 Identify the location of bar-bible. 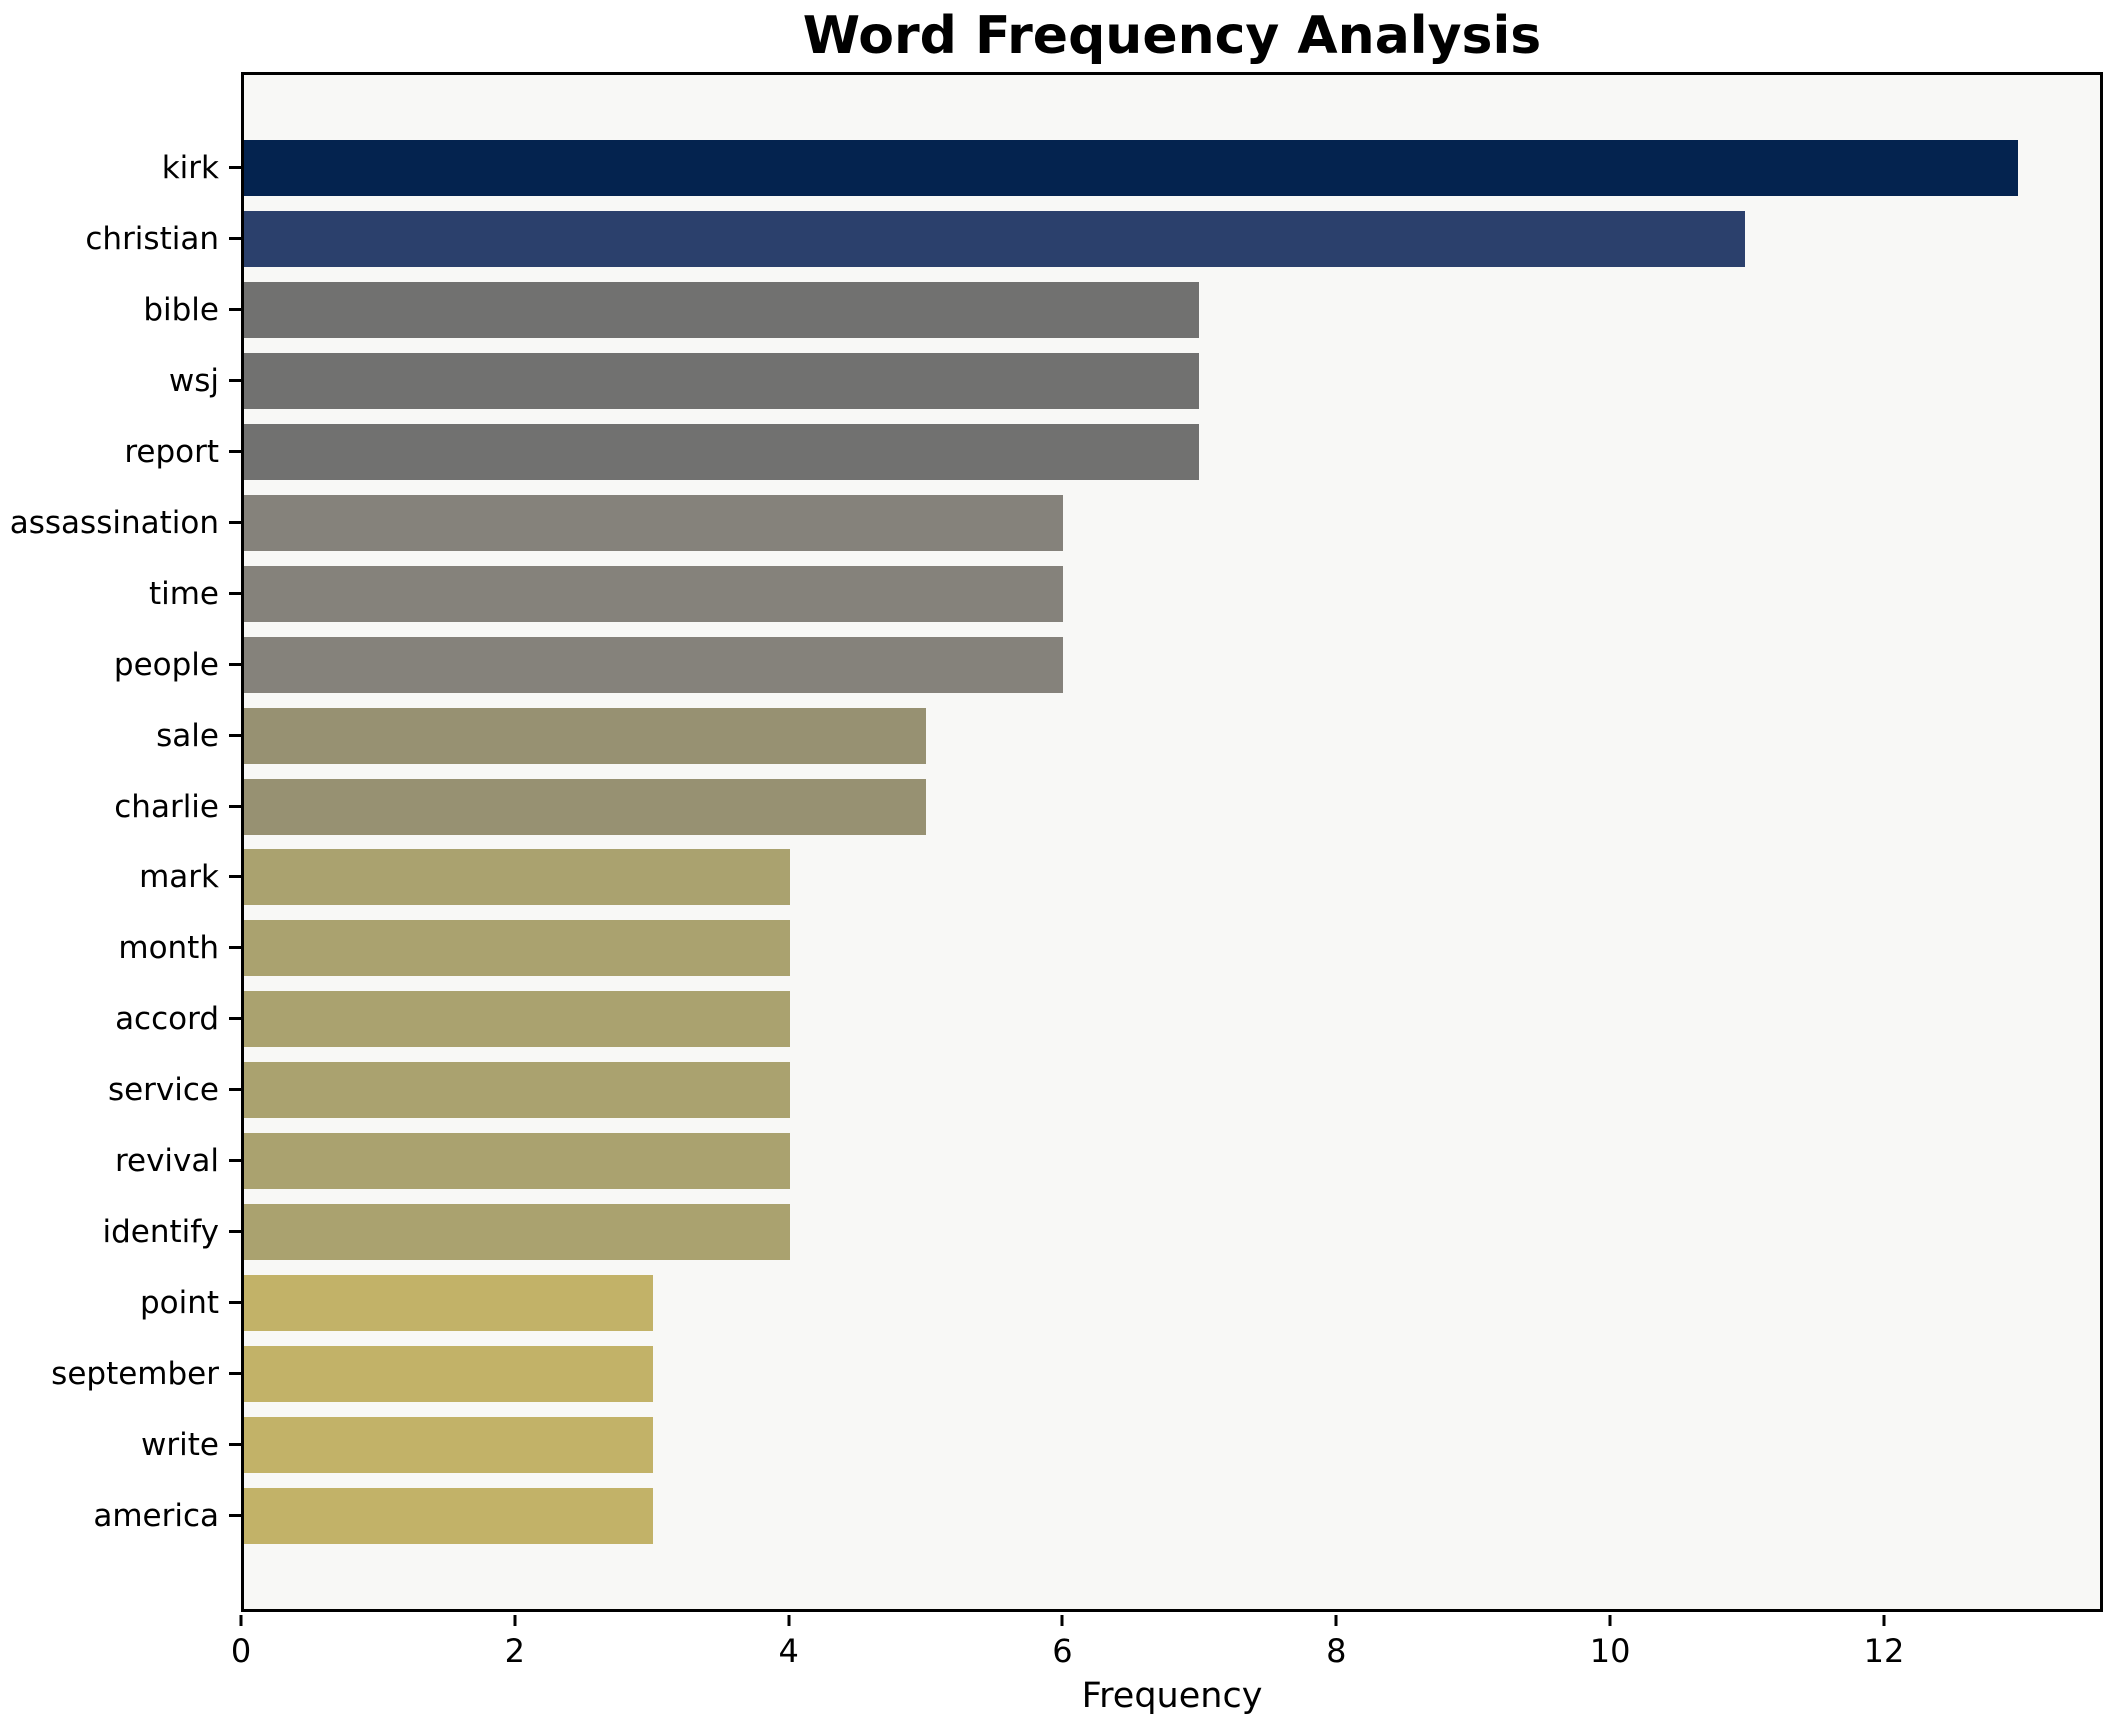
(722, 310).